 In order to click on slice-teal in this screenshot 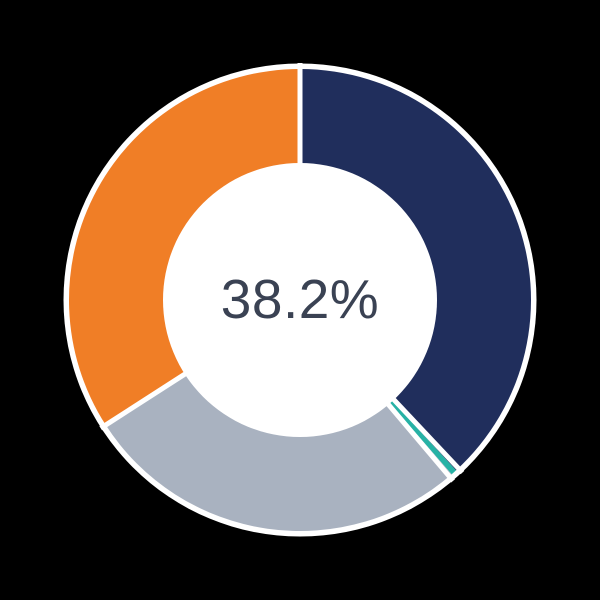, I will do `click(422, 436)`.